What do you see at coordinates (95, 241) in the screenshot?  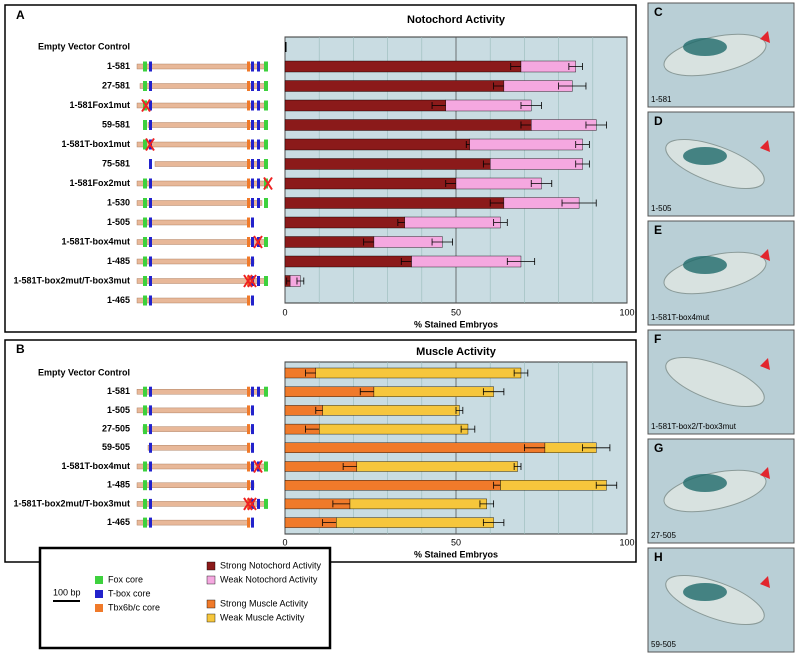 I see `row-label: 1-581T-box4mut` at bounding box center [95, 241].